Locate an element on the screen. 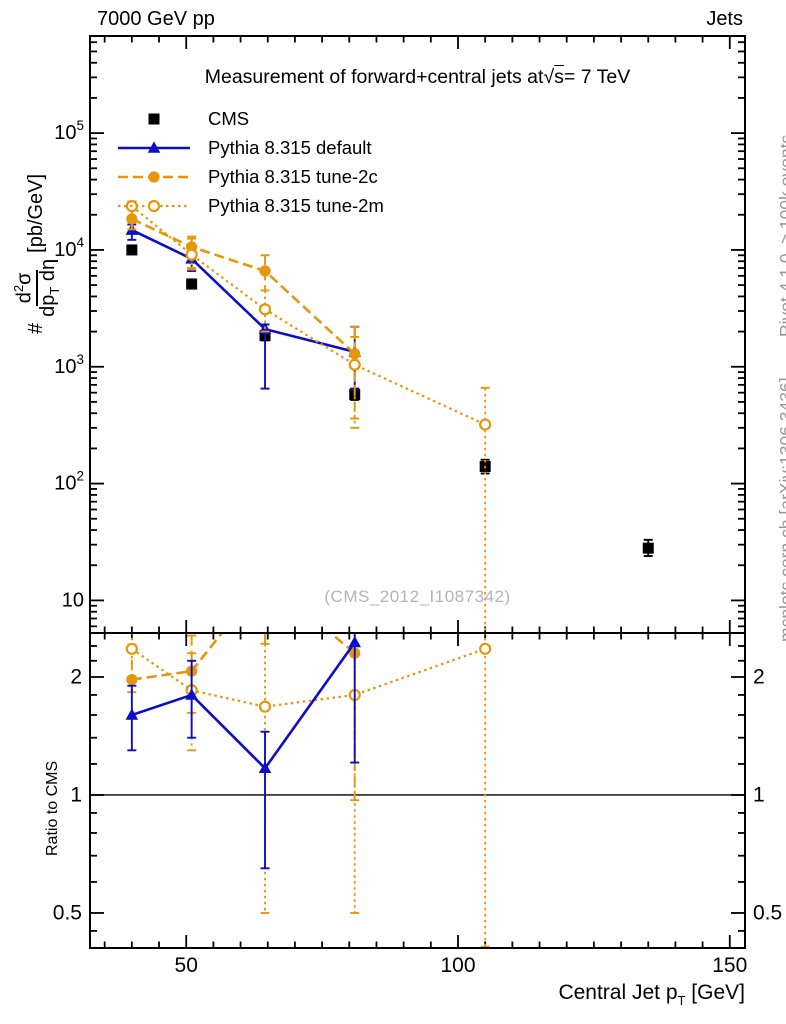 This screenshot has height=1024, width=786. pythia-tune2m-marker-icon is located at coordinates (154, 206).